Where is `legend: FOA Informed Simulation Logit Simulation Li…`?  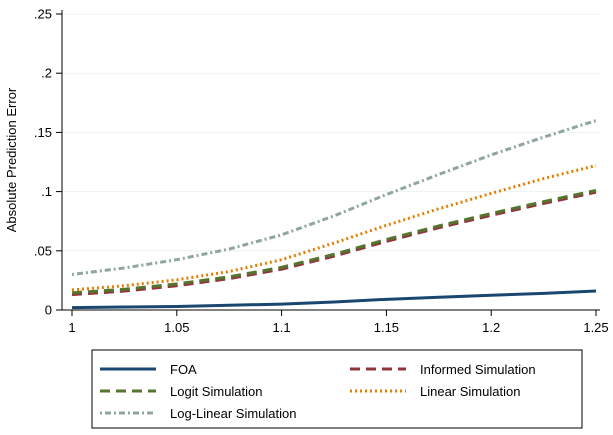
legend: FOA Informed Simulation Logit Simulation Li… is located at coordinates (337, 389).